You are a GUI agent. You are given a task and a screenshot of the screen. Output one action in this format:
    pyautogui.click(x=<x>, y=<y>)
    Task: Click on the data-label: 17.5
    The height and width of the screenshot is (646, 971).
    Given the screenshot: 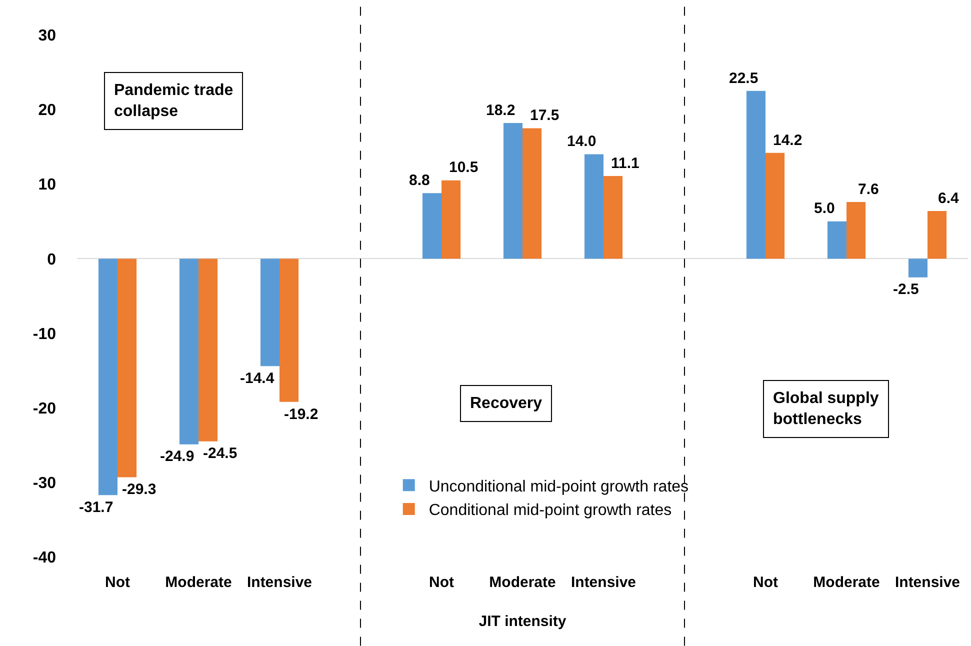 What is the action you would take?
    pyautogui.click(x=545, y=115)
    